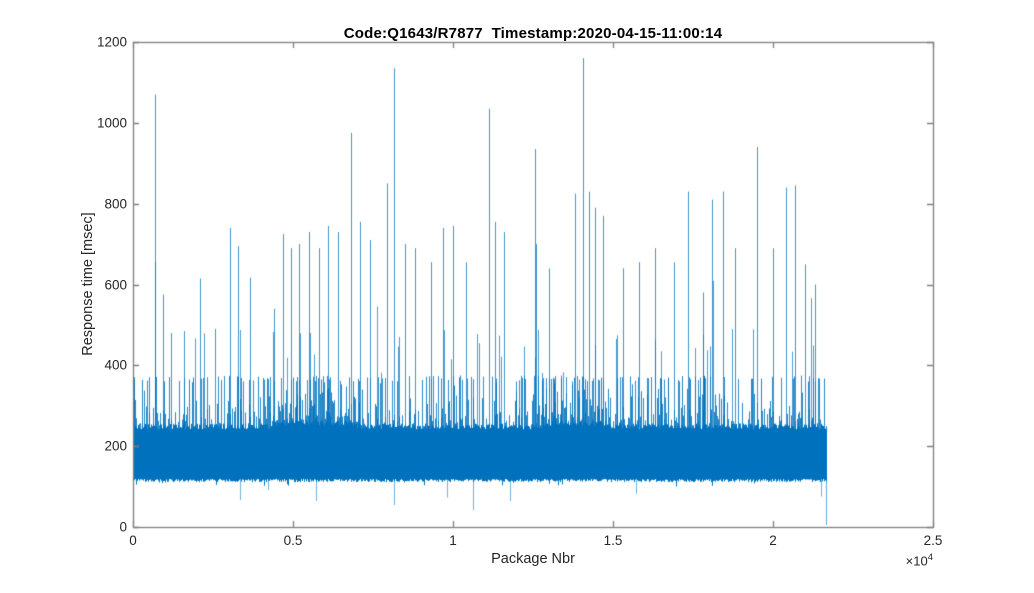  I want to click on y-tick-label: 1000, so click(111, 123).